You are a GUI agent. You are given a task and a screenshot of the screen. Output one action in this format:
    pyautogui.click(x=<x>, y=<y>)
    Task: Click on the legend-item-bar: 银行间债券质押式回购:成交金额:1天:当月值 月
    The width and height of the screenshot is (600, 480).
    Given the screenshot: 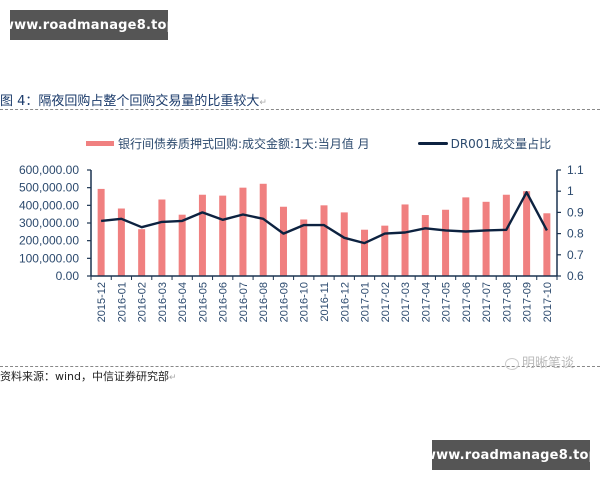 What is the action you would take?
    pyautogui.click(x=228, y=143)
    